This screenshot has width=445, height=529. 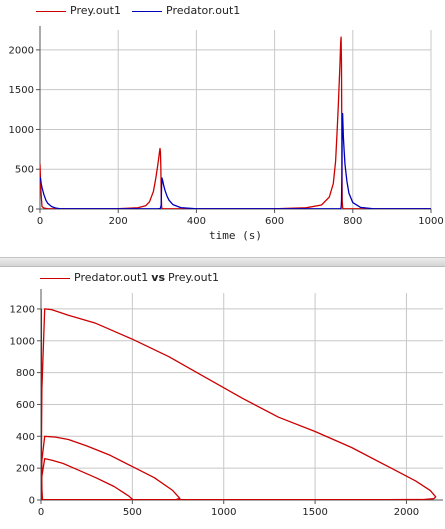 What do you see at coordinates (31, 210) in the screenshot?
I see `c1-y-tick-label-0: 0` at bounding box center [31, 210].